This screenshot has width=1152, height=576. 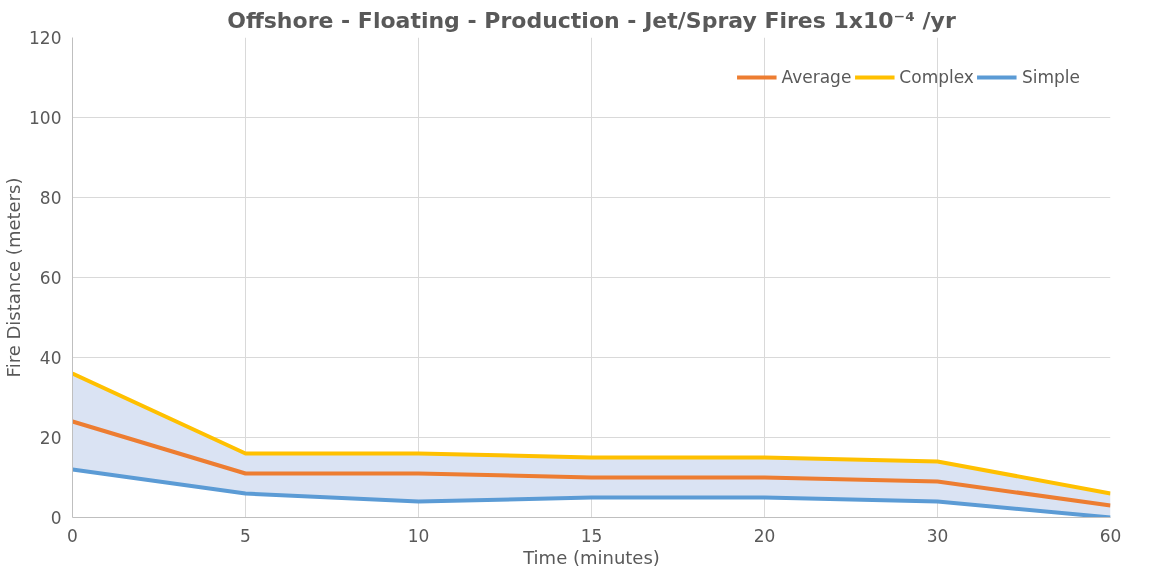 I want to click on line-series, so click(x=591, y=463).